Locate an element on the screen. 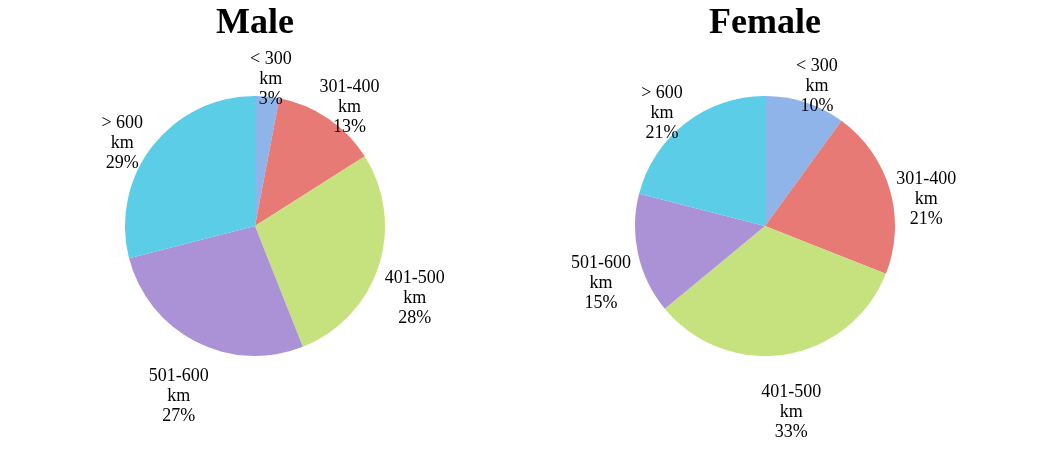 The image size is (1042, 464). chart-title: Male is located at coordinates (255, 21).